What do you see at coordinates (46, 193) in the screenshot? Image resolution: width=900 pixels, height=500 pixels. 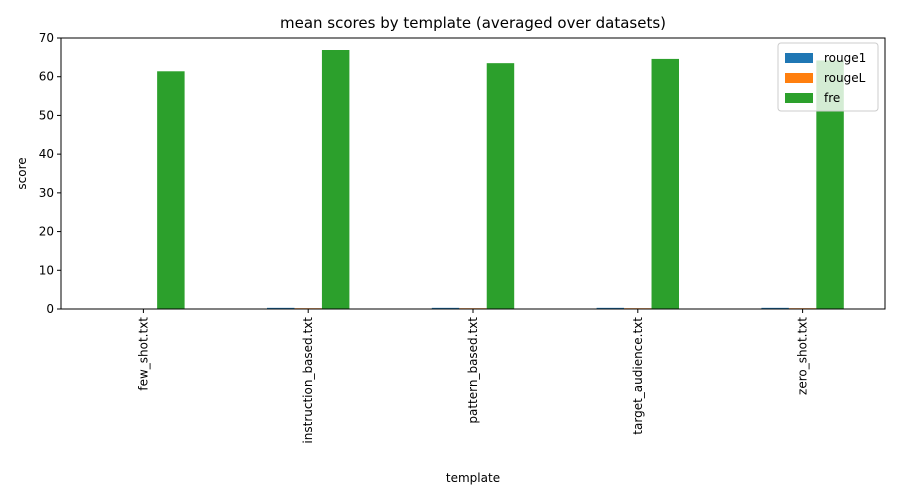 I see `y-tick-label: 30` at bounding box center [46, 193].